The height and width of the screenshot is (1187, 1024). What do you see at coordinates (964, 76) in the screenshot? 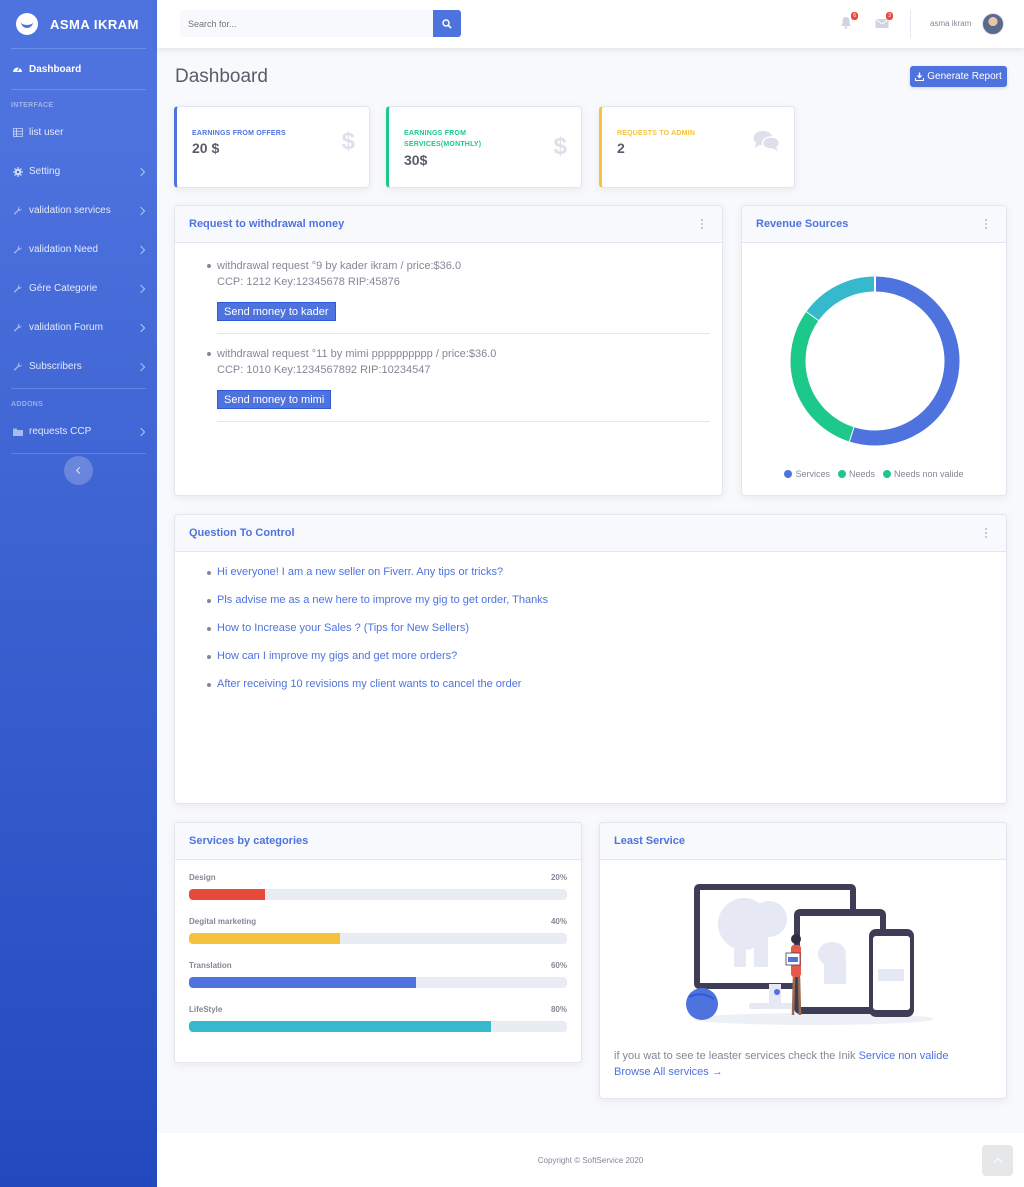
I see `generate-report-label: Generate Report` at bounding box center [964, 76].